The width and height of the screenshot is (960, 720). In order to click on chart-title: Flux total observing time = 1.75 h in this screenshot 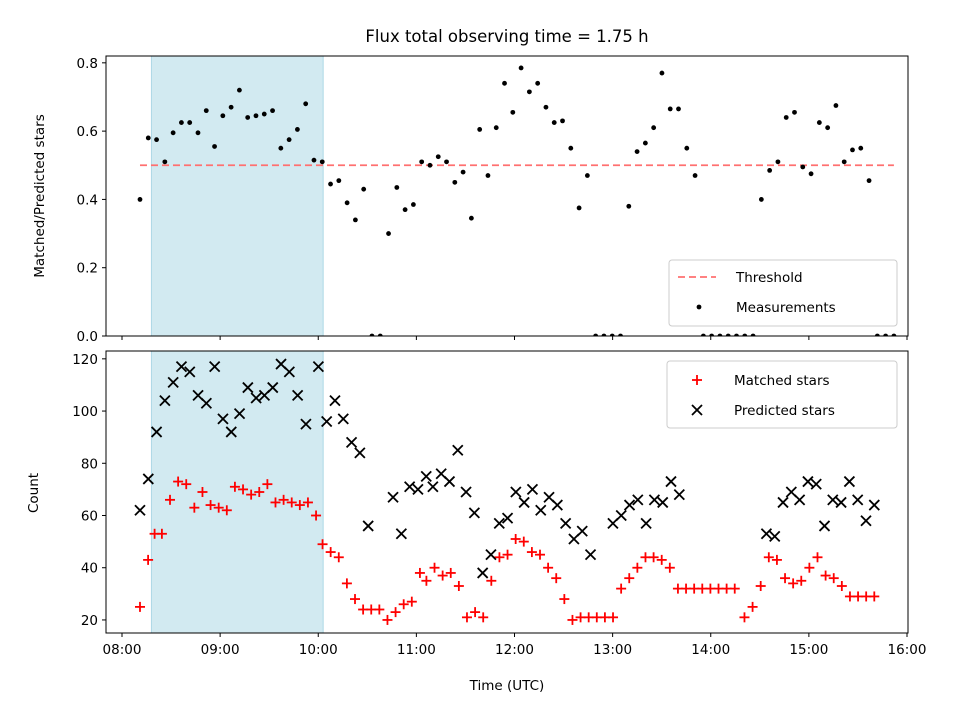, I will do `click(506, 36)`.